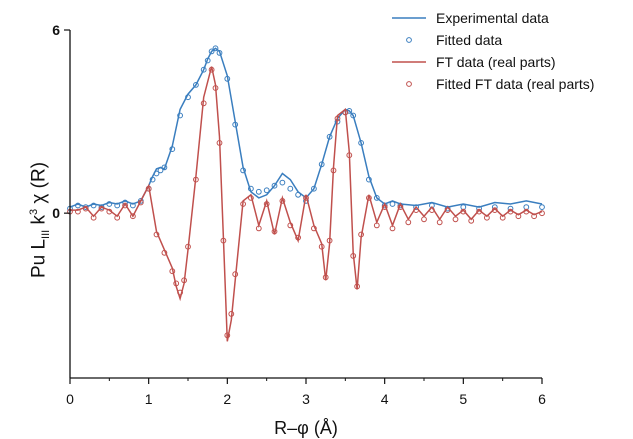 The width and height of the screenshot is (633, 439). What do you see at coordinates (56, 30) in the screenshot?
I see `y-tick-label: 6` at bounding box center [56, 30].